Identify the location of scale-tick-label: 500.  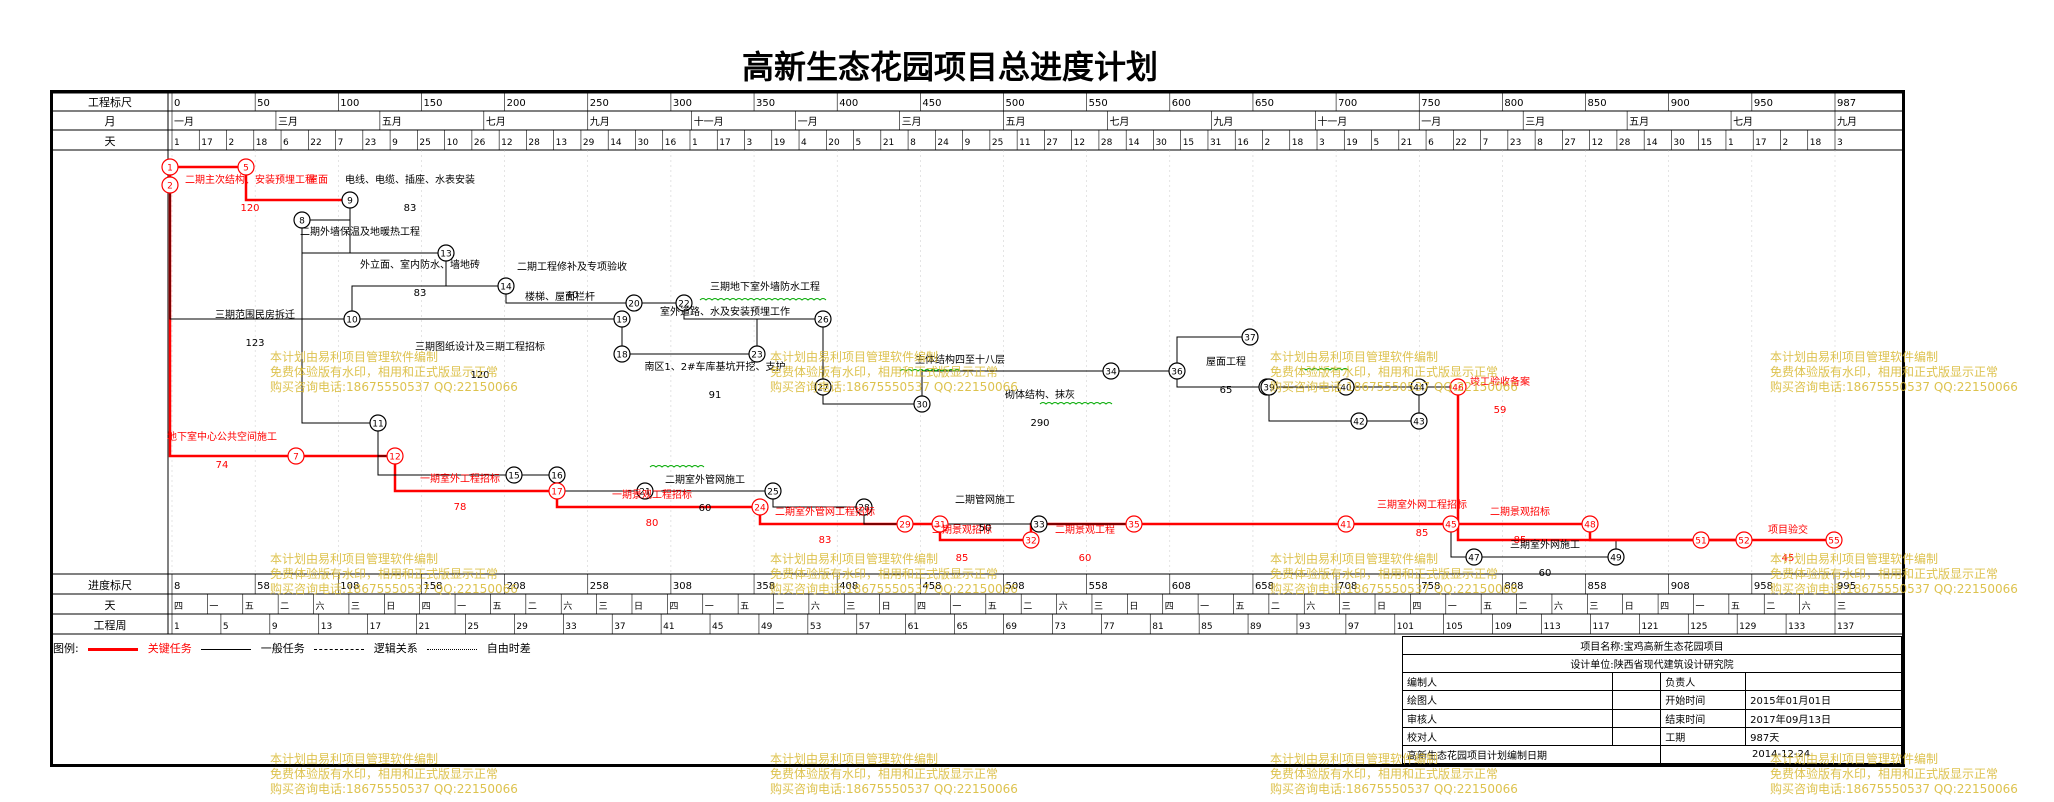
(1015, 103).